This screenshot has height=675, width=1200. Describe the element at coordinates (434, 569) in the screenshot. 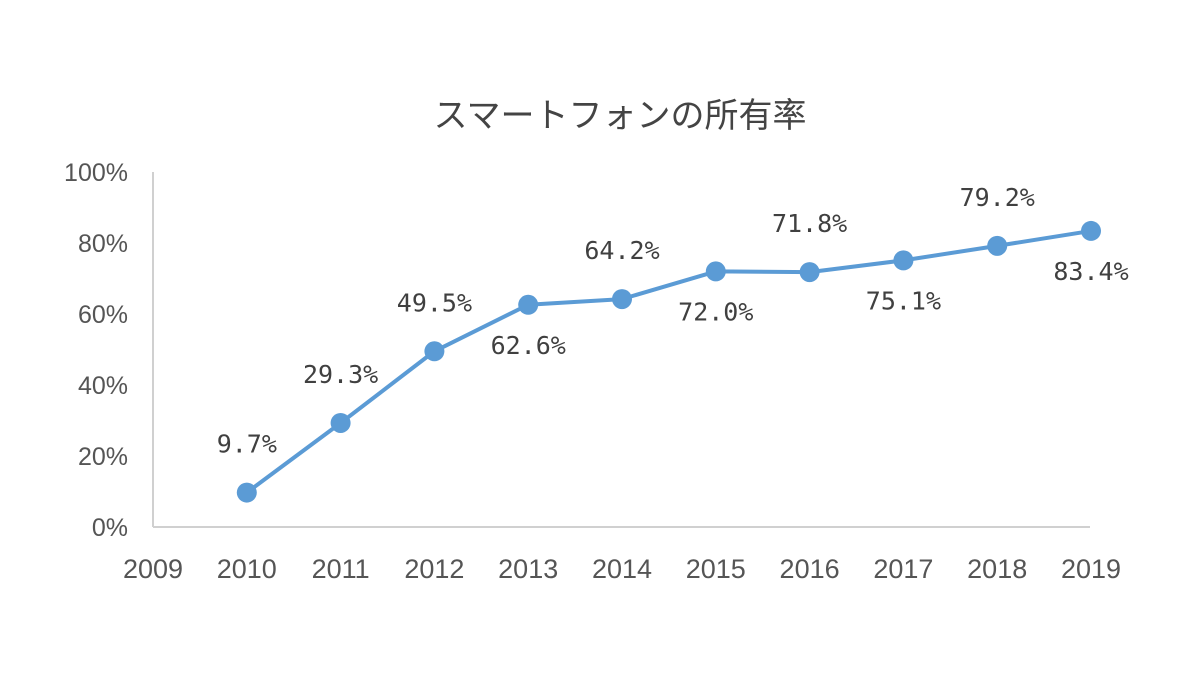

I see `x-tick-label: 2012` at that location.